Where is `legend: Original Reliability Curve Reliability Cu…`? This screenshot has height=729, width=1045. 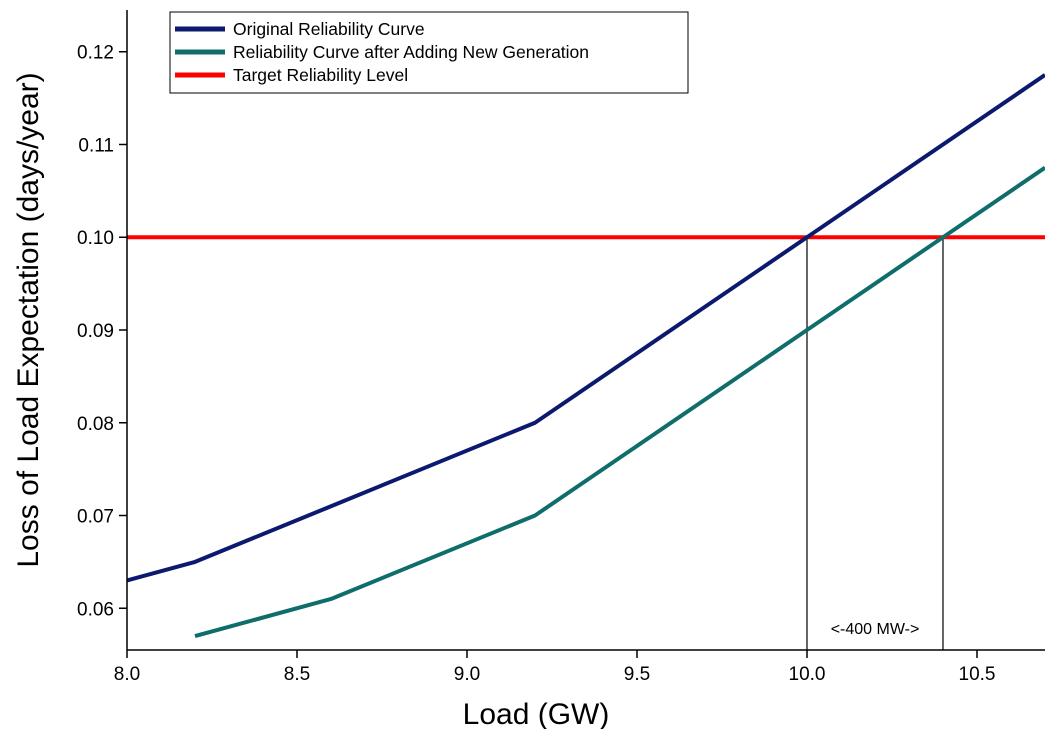
legend: Original Reliability Curve Reliability Cu… is located at coordinates (429, 52).